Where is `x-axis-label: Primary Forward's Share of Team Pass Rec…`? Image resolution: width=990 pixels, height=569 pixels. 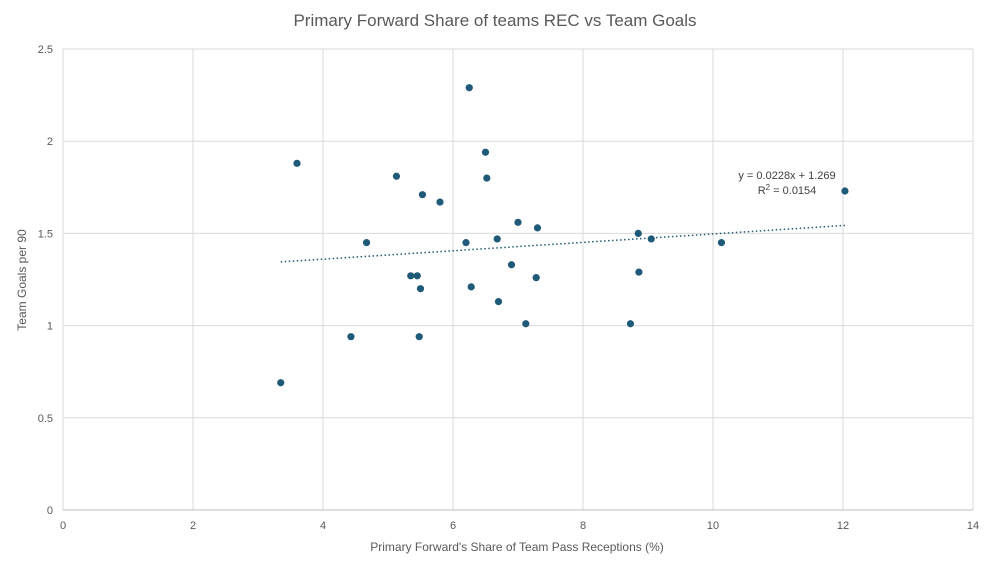
x-axis-label: Primary Forward's Share of Team Pass Rec… is located at coordinates (517, 547).